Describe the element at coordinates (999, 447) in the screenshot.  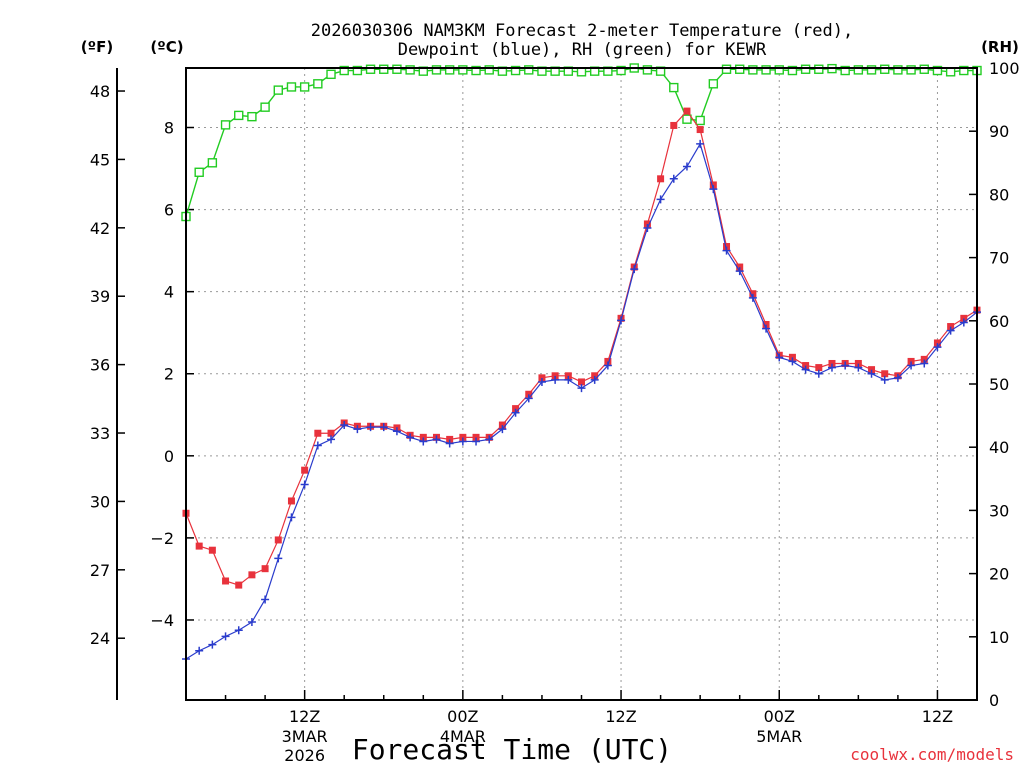
I see `rh-tick-label: 40` at that location.